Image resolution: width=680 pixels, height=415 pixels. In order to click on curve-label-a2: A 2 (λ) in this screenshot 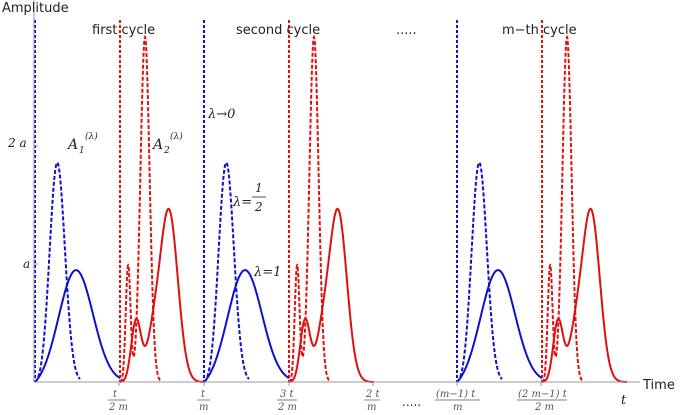, I will do `click(167, 143)`.